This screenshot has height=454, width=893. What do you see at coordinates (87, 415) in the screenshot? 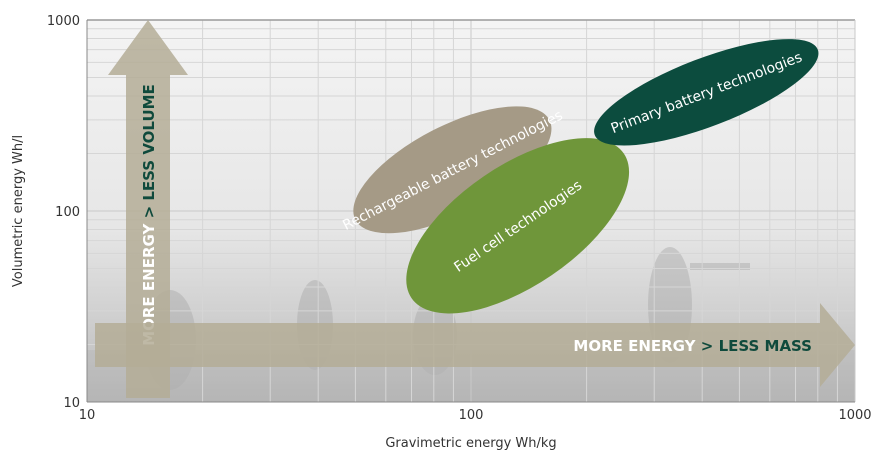
I see `x-tick-label: 10` at bounding box center [87, 415].